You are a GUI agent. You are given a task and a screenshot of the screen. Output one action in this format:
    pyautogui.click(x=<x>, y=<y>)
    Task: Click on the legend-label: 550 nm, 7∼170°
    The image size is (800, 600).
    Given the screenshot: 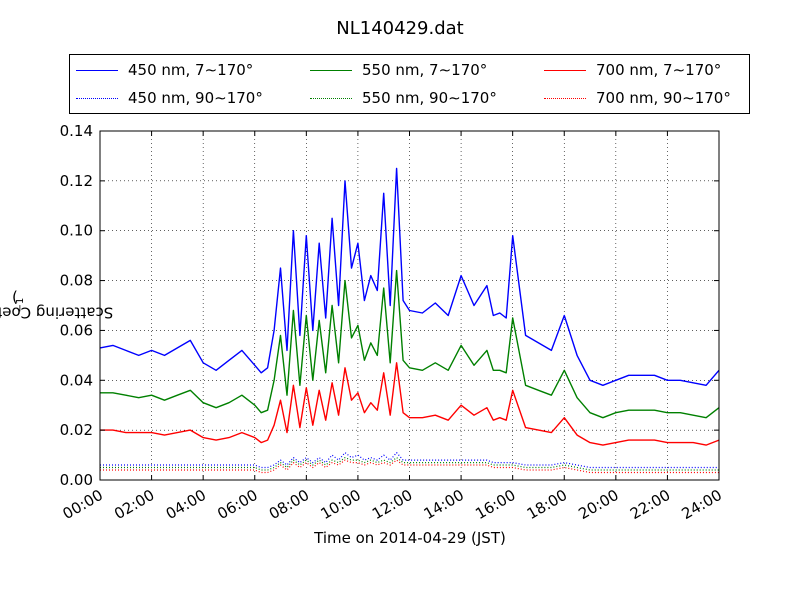 What is the action you would take?
    pyautogui.click(x=425, y=70)
    